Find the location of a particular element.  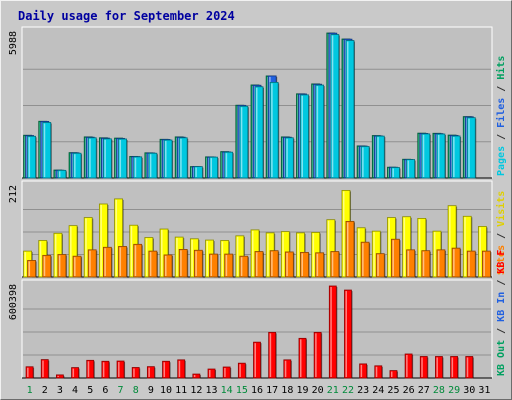

panel-visits-bar-sites-5-highlight is located at coordinates (90, 263).